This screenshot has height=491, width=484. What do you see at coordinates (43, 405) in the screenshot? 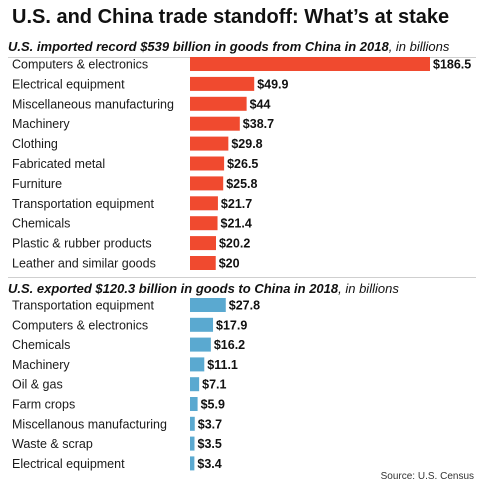
I see `export-category-label: Farm crops` at bounding box center [43, 405].